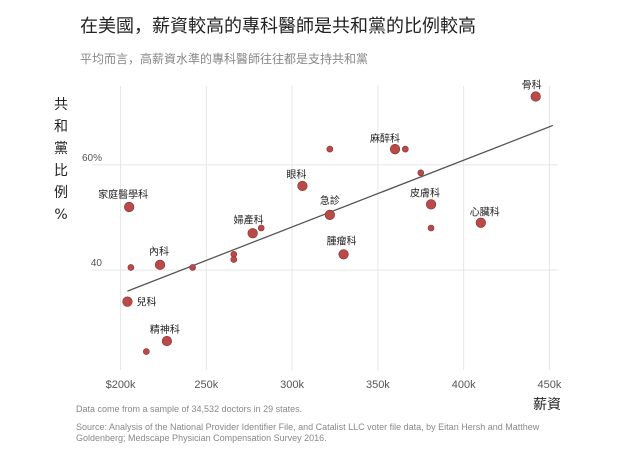 The width and height of the screenshot is (640, 452). Describe the element at coordinates (296, 174) in the screenshot. I see `point-label: 眼科` at that location.